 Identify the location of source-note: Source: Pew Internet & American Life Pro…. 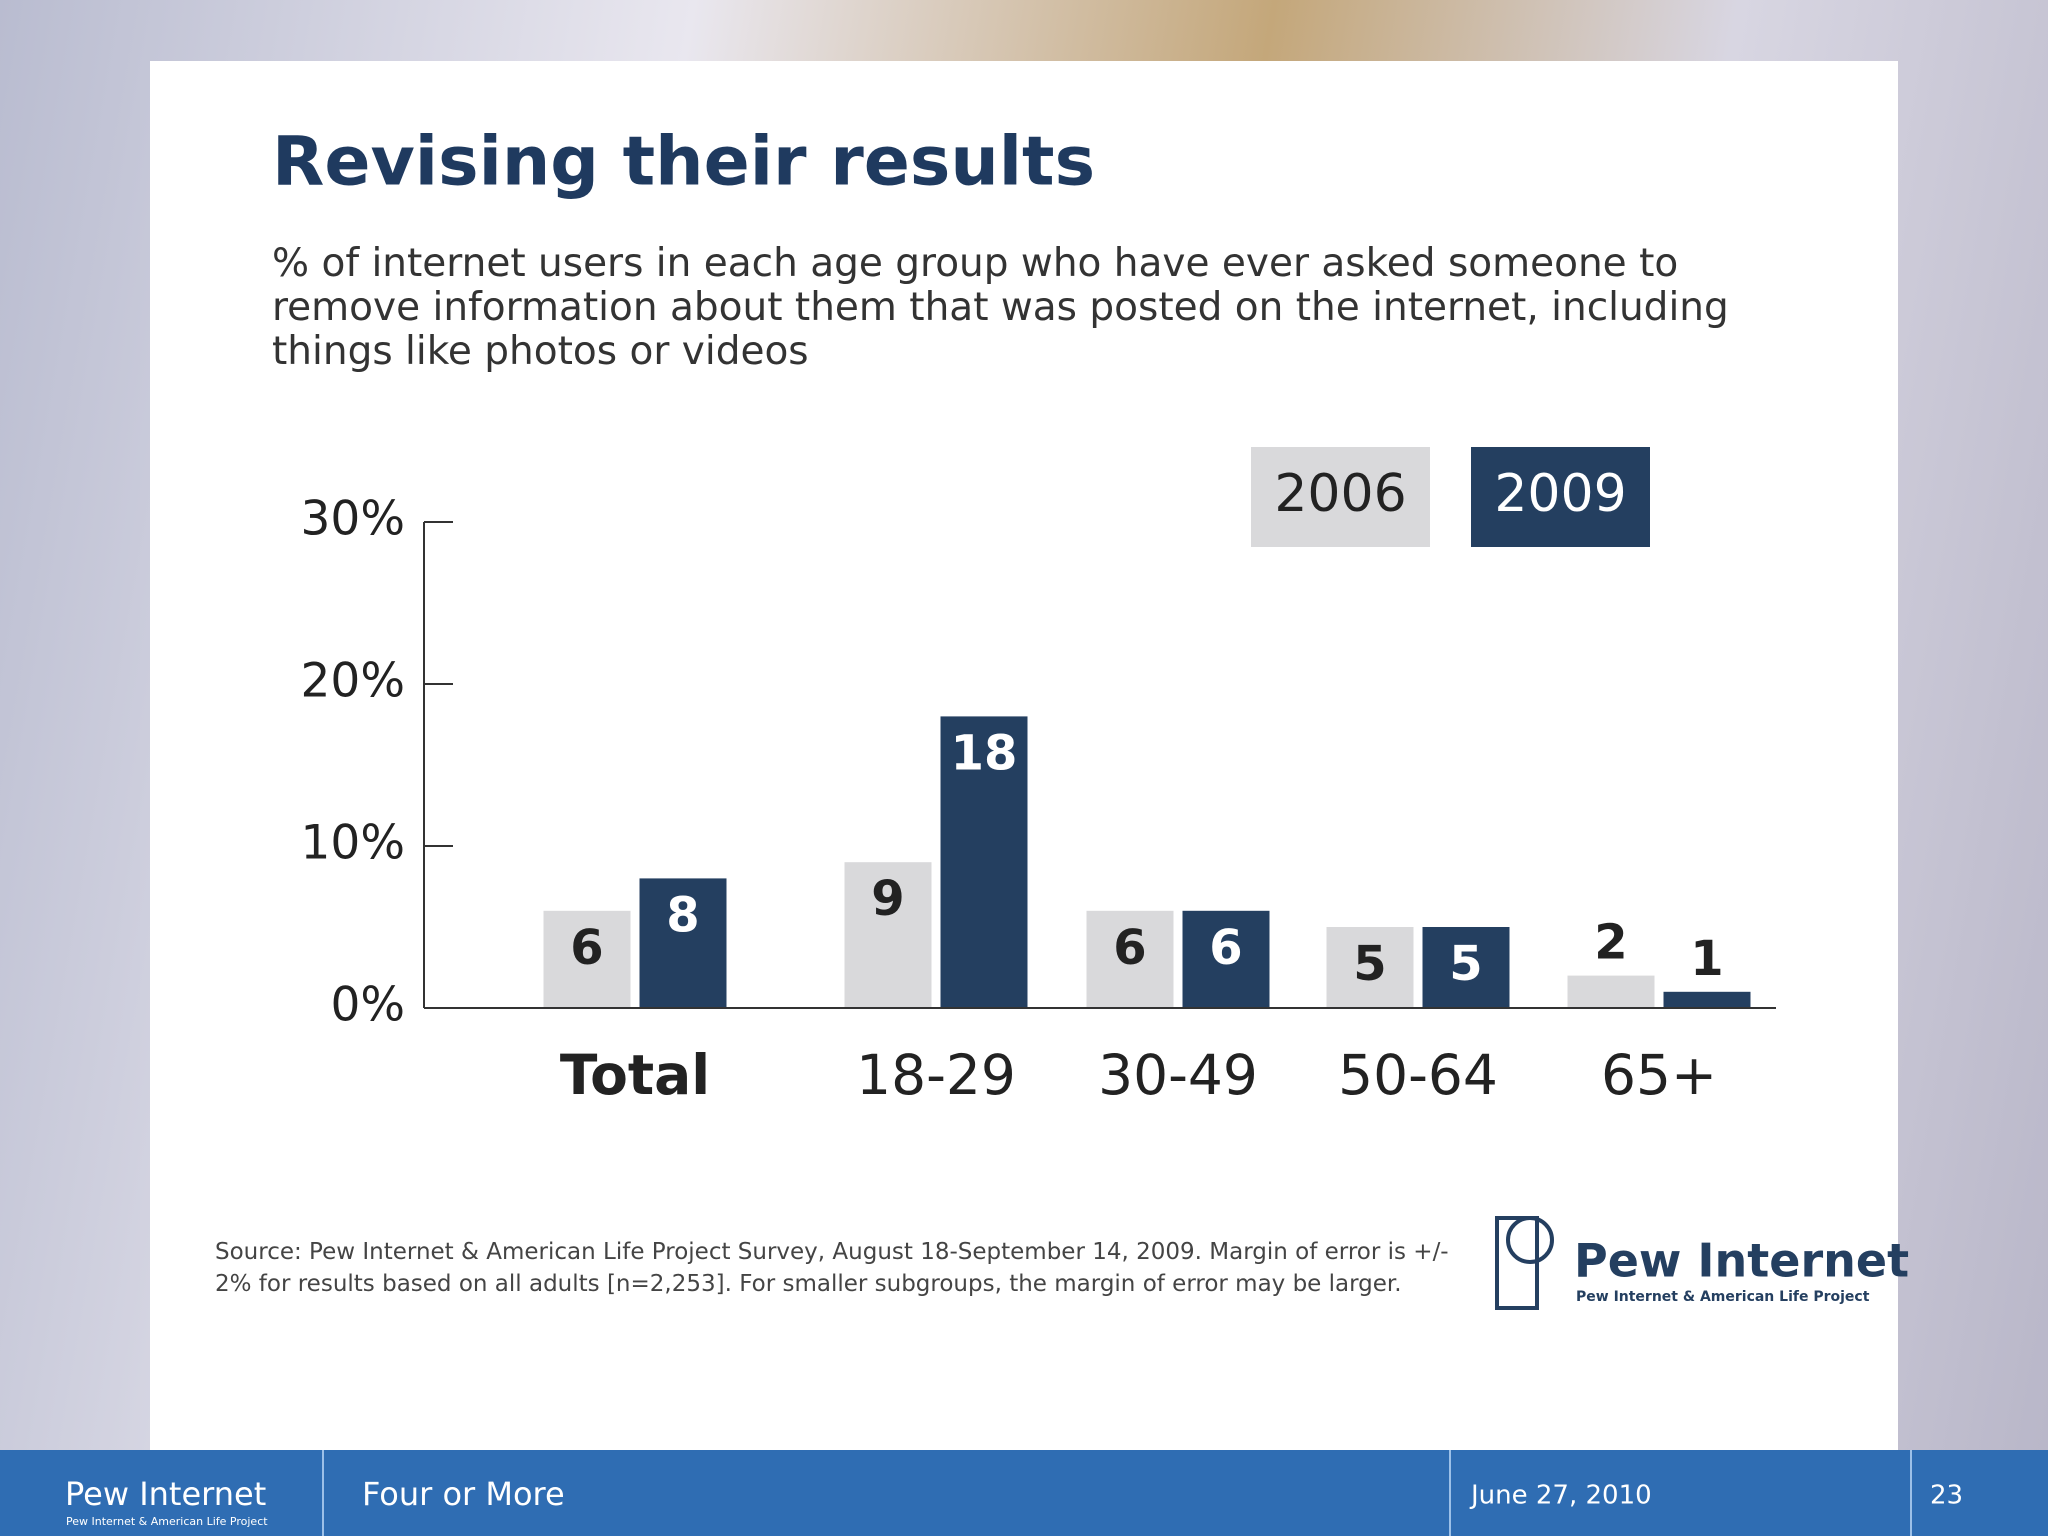
(832, 1268).